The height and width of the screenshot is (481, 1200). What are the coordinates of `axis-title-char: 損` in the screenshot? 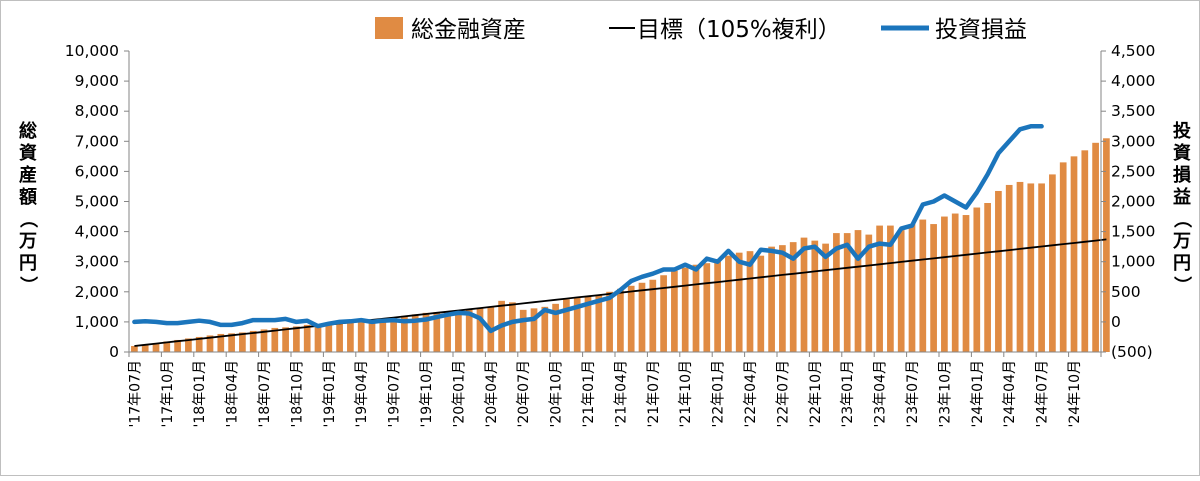 It's located at (1182, 175).